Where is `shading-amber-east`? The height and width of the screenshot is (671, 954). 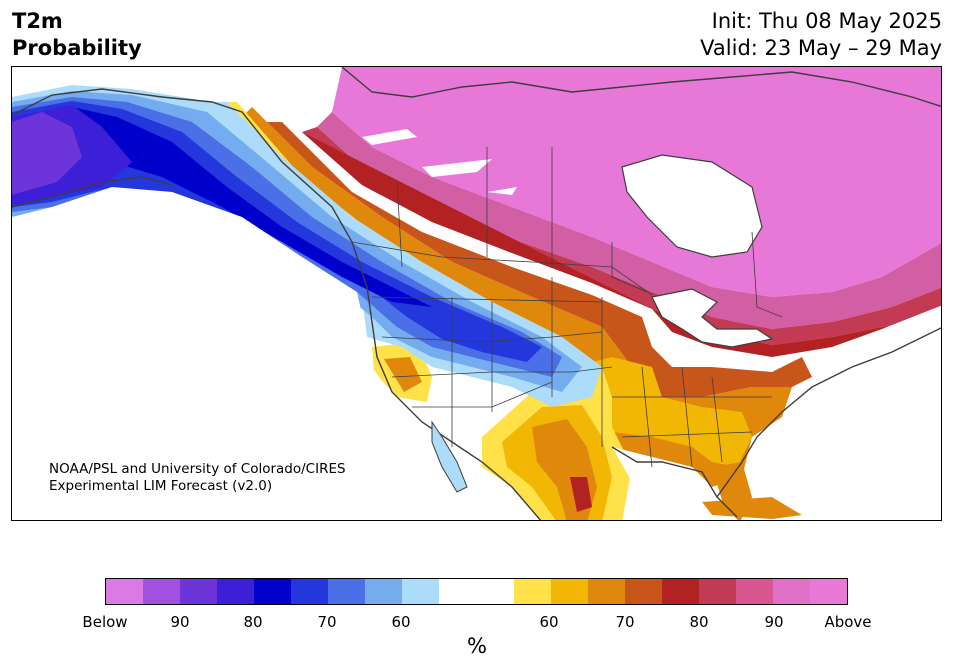
shading-amber-east is located at coordinates (662, 412).